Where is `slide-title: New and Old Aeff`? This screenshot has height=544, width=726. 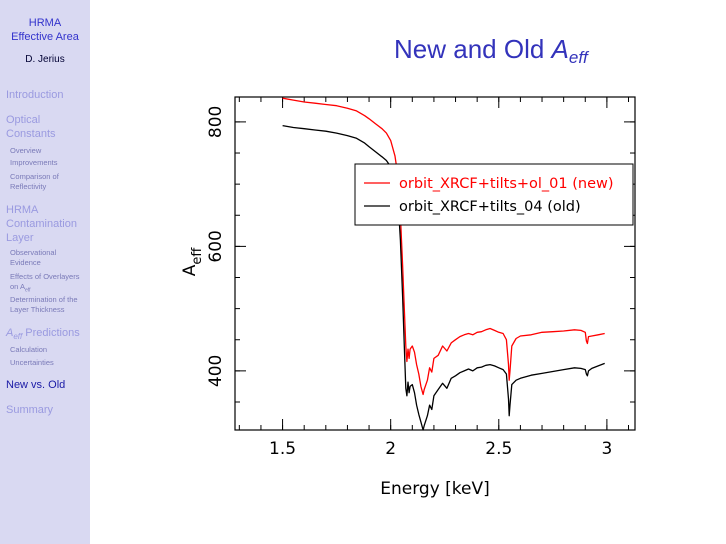 slide-title: New and Old Aeff is located at coordinates (491, 51).